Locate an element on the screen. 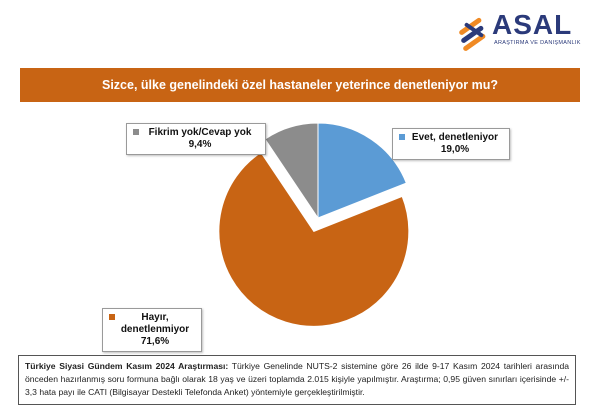 This screenshot has height=415, width=600. brand-tagline: ARAŞTIRMA VE DANIŞMANLIK is located at coordinates (537, 43).